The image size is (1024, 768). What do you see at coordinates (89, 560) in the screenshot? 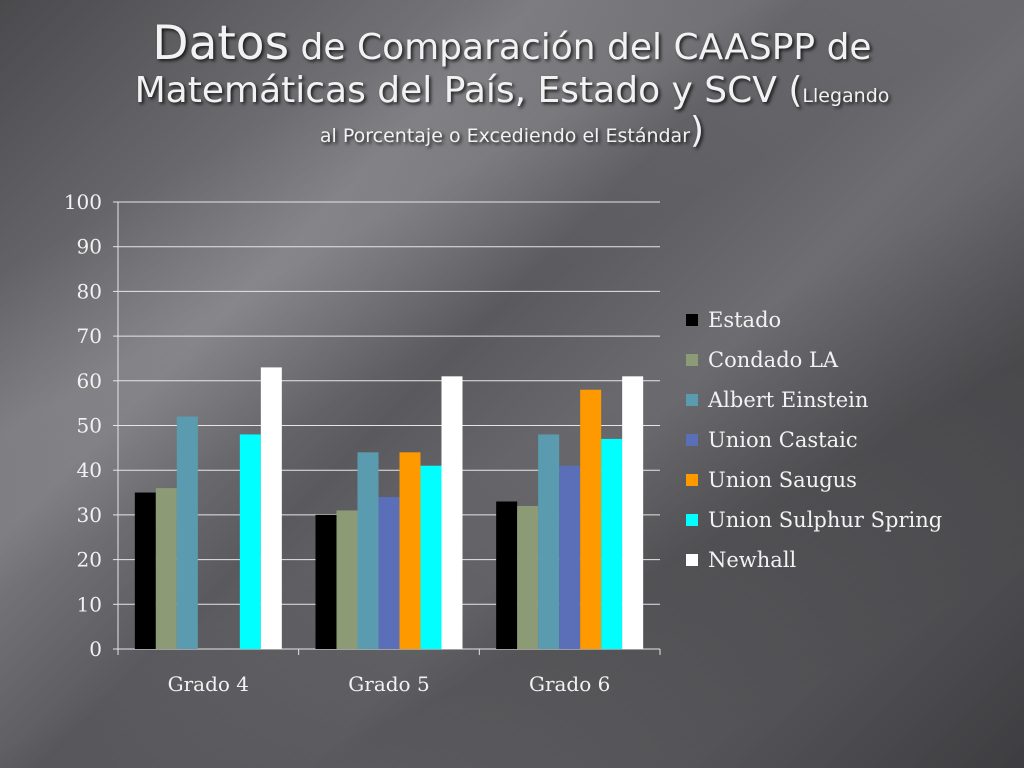
I see `y-tick-label-20: 20` at bounding box center [89, 560].